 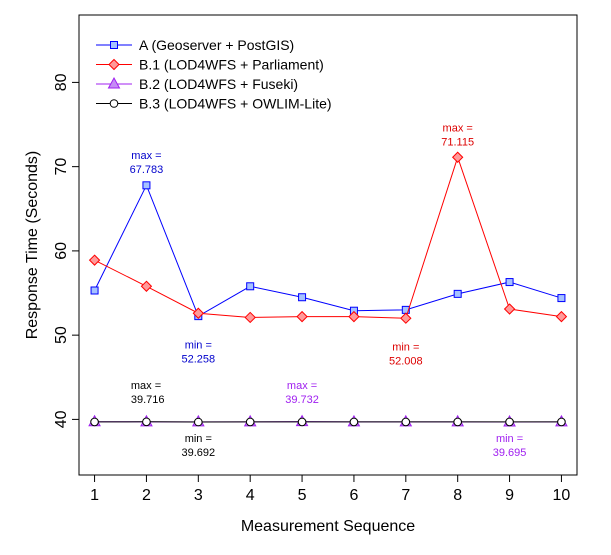 What do you see at coordinates (457, 142) in the screenshot?
I see `annotation-text: 71.115` at bounding box center [457, 142].